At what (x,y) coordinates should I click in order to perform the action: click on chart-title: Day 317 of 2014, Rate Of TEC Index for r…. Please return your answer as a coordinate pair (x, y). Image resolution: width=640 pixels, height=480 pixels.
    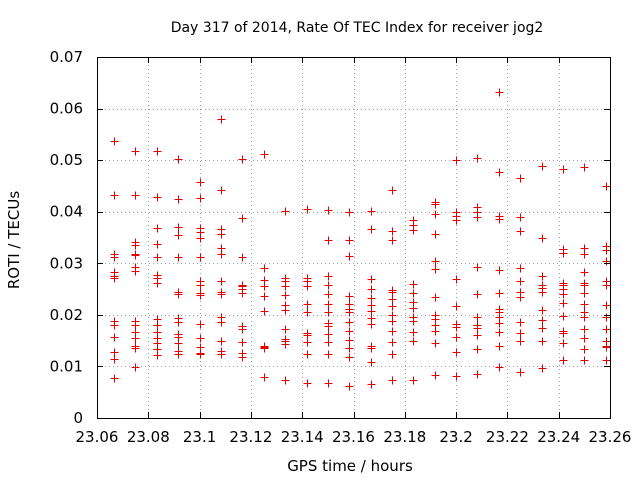
    Looking at the image, I should click on (357, 28).